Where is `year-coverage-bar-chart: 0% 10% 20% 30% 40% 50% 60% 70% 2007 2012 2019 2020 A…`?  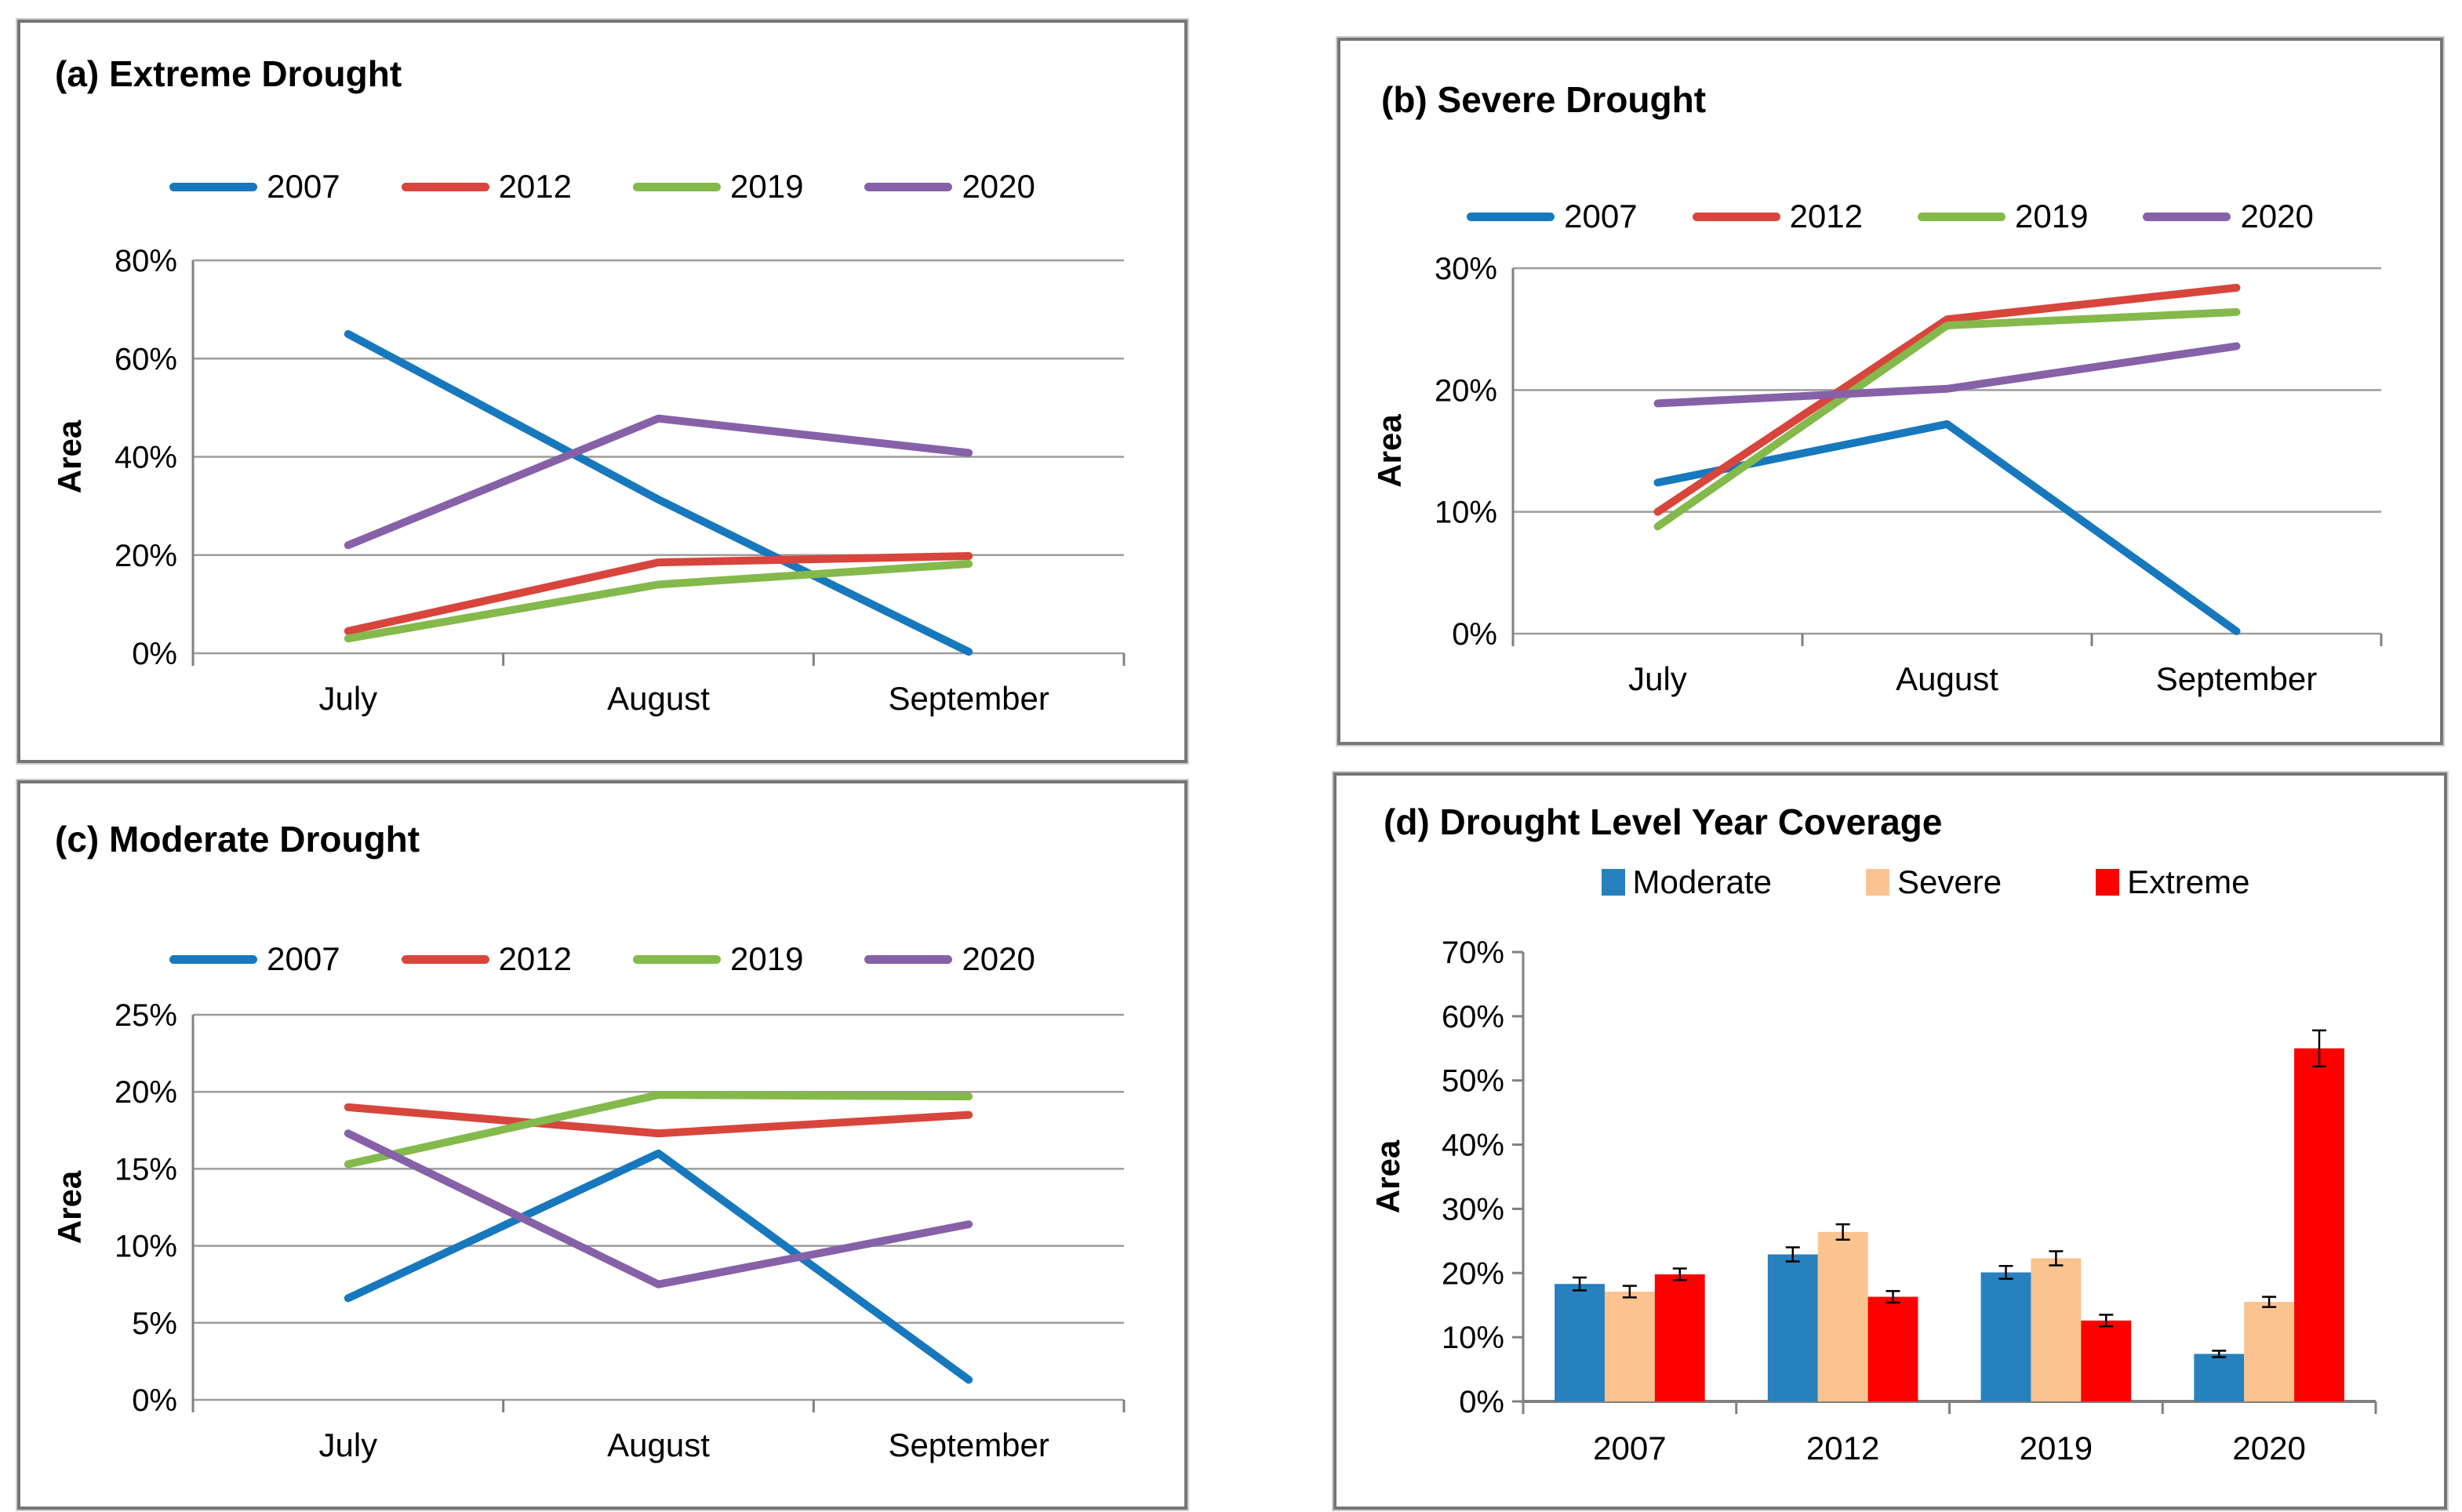 year-coverage-bar-chart: 0% 10% 20% 30% 40% 50% 60% 70% 2007 2012 2019 2020 A… is located at coordinates (1873, 1201).